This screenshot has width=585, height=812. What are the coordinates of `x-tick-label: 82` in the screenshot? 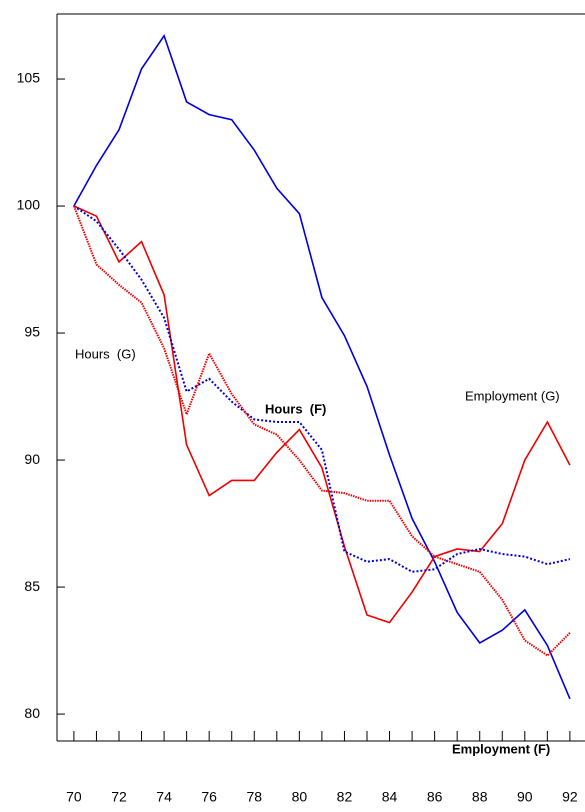 It's located at (345, 797).